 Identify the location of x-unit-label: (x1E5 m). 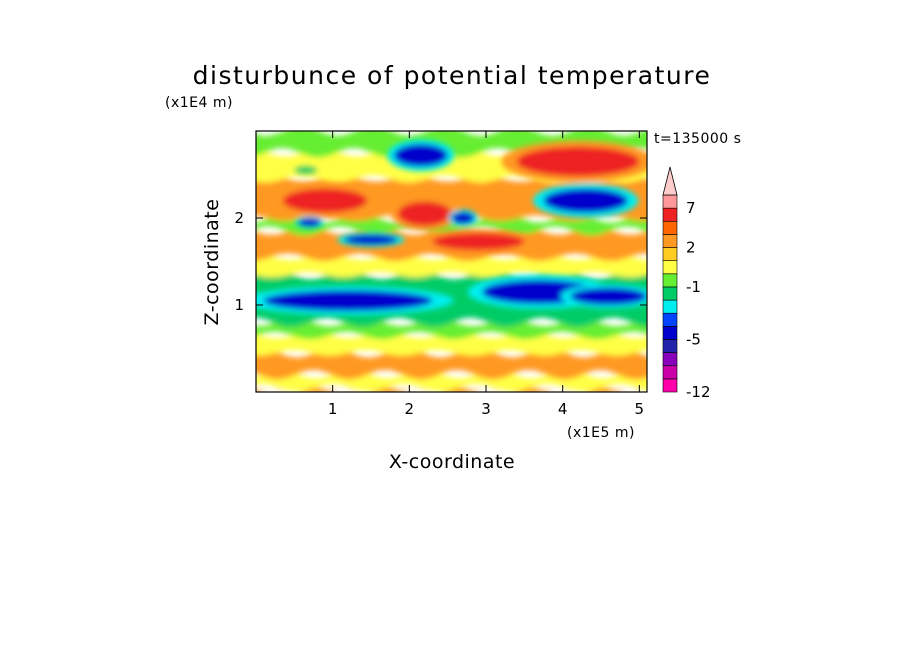
(601, 433).